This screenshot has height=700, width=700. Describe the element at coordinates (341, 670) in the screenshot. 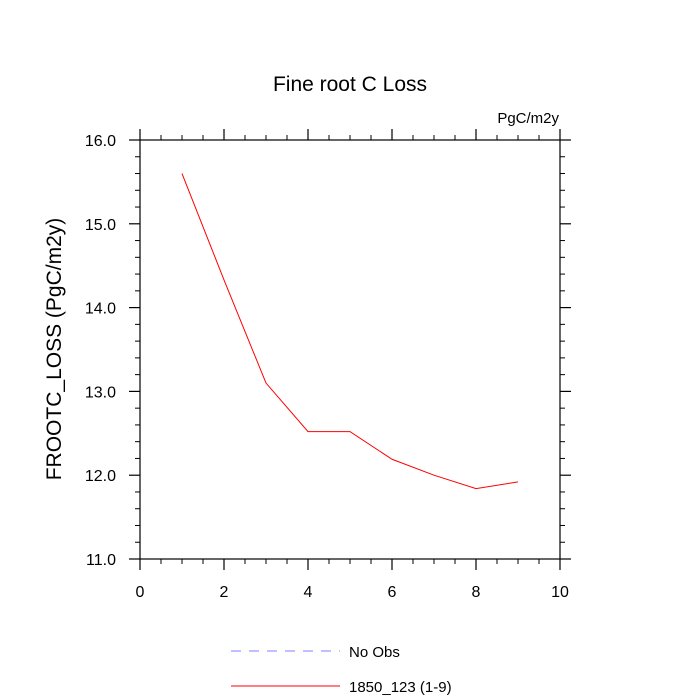

I see `legend: No Obs 1850_123 (1-9)` at that location.